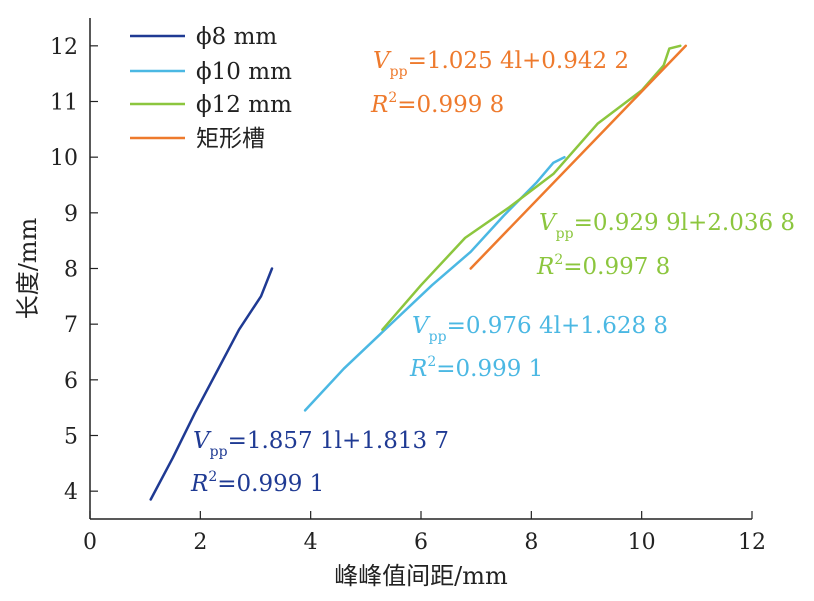 Image resolution: width=814 pixels, height=601 pixels. What do you see at coordinates (211, 88) in the screenshot?
I see `legend: ϕ8 mm ϕ10 mm ϕ12 mm 矩形槽` at bounding box center [211, 88].